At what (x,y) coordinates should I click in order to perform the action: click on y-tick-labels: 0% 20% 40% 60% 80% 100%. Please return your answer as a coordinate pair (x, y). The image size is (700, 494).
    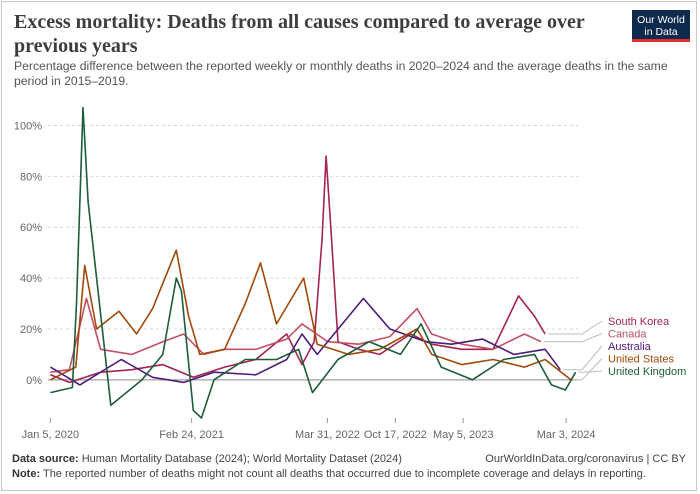
    Looking at the image, I should click on (28, 253).